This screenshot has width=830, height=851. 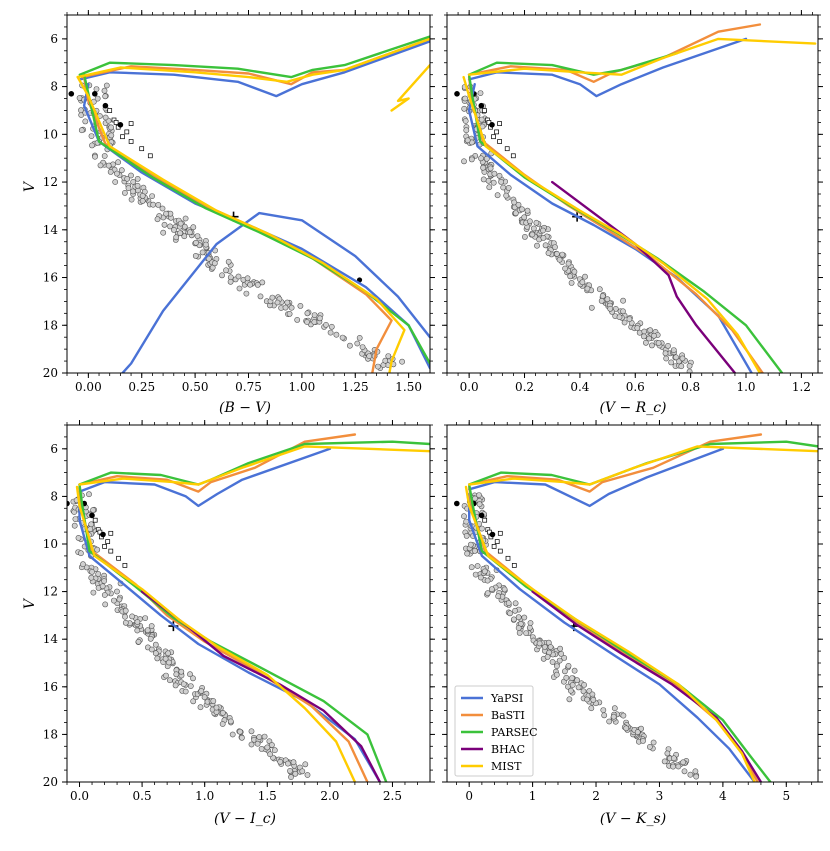 What do you see at coordinates (54, 449) in the screenshot?
I see `ytick-label-bottom-left: 6` at bounding box center [54, 449].